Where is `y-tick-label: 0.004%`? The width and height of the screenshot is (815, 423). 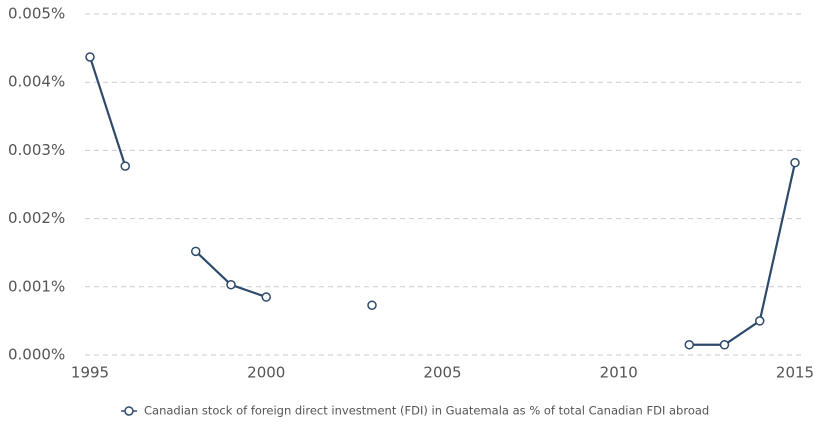 y-tick-label: 0.004% is located at coordinates (36, 82).